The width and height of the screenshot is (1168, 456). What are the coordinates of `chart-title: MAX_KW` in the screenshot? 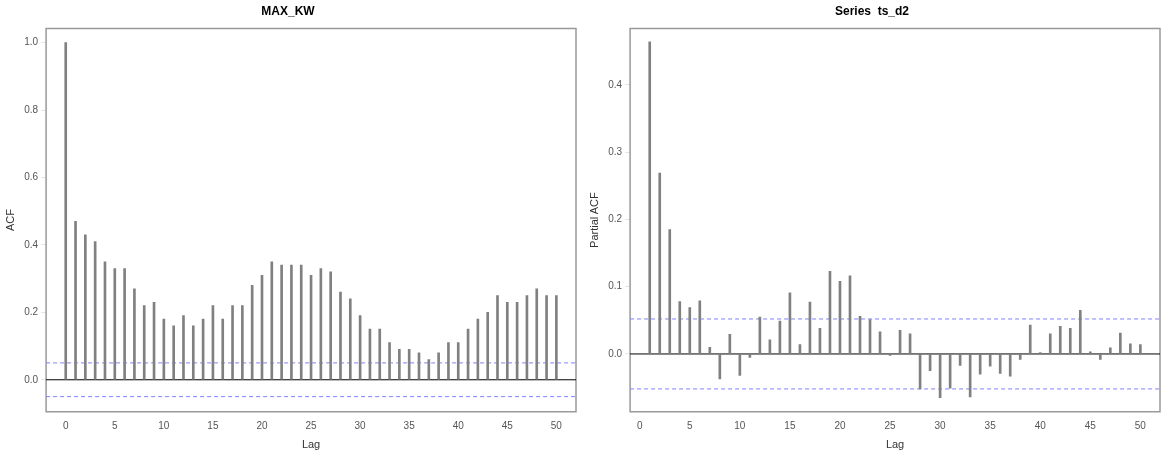 It's located at (288, 10).